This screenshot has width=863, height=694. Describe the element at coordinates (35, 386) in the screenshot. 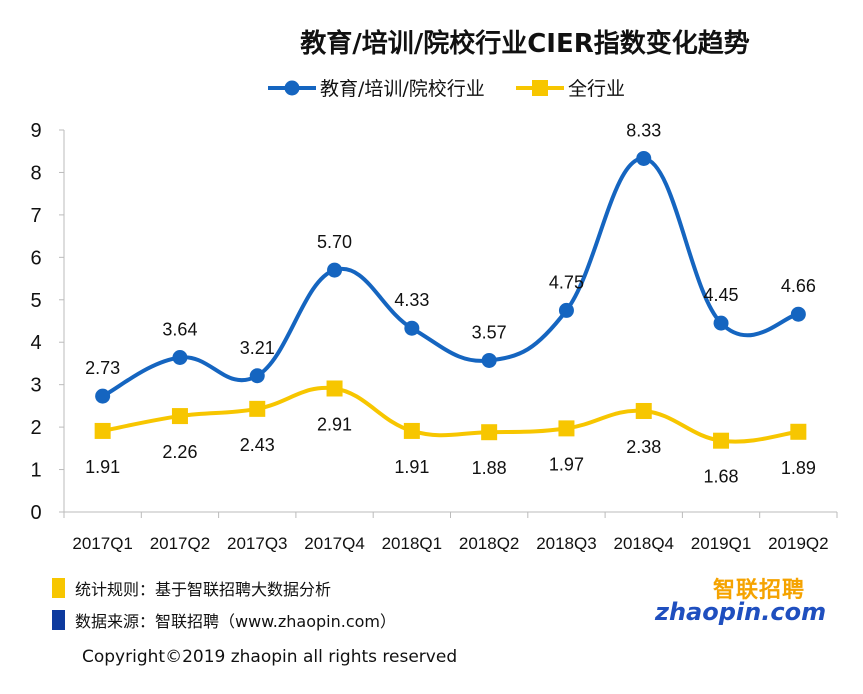

I see `y-tick-label: 3` at that location.